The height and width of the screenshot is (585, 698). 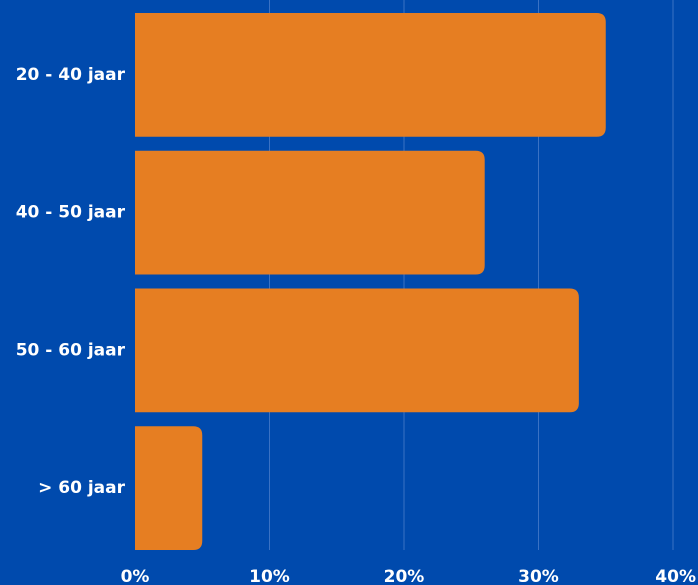 I want to click on x-tick-label: 20%, so click(x=404, y=576).